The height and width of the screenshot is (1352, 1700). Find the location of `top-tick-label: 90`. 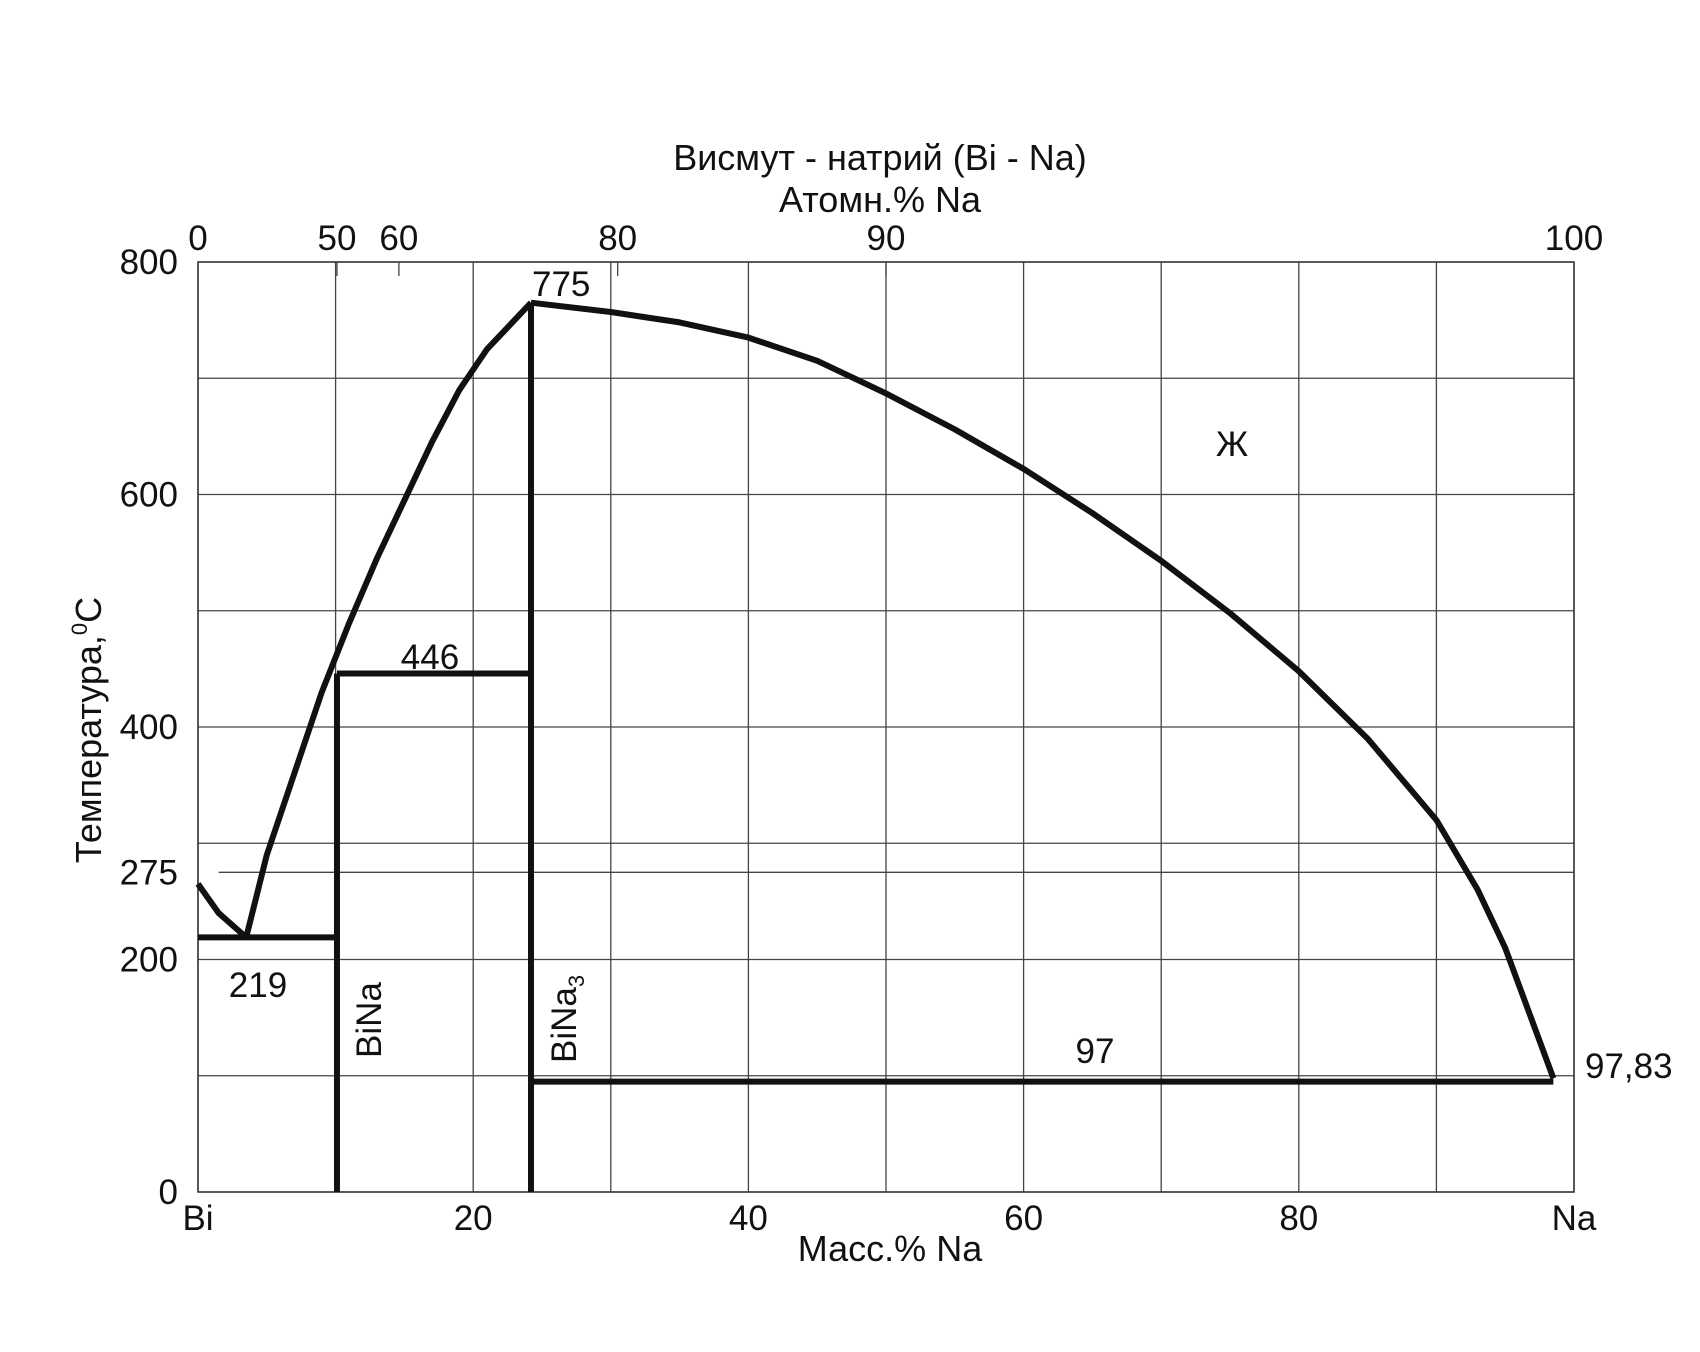

top-tick-label: 90 is located at coordinates (886, 238).